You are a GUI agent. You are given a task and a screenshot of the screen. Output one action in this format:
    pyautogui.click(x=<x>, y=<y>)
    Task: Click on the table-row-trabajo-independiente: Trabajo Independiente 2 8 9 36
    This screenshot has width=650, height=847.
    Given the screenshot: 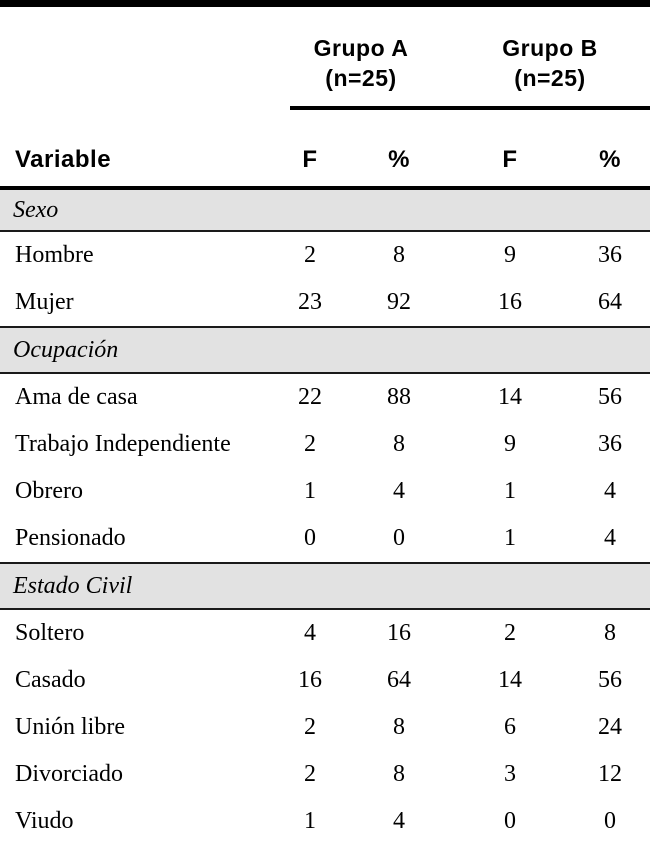 What is the action you would take?
    pyautogui.click(x=325, y=444)
    